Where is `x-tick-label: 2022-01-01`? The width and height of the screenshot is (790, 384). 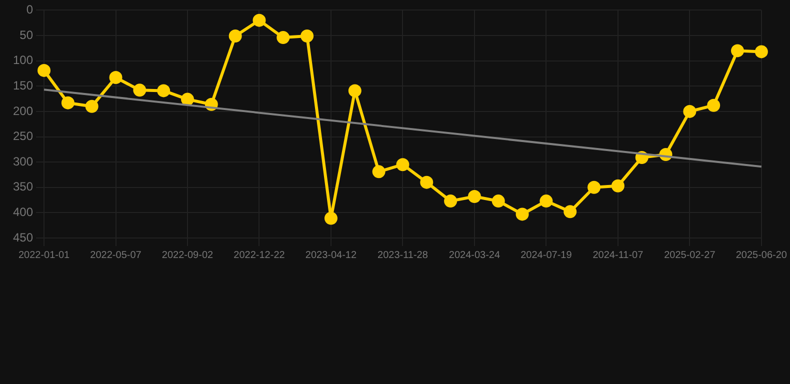
x-tick-label: 2022-01-01 is located at coordinates (44, 255).